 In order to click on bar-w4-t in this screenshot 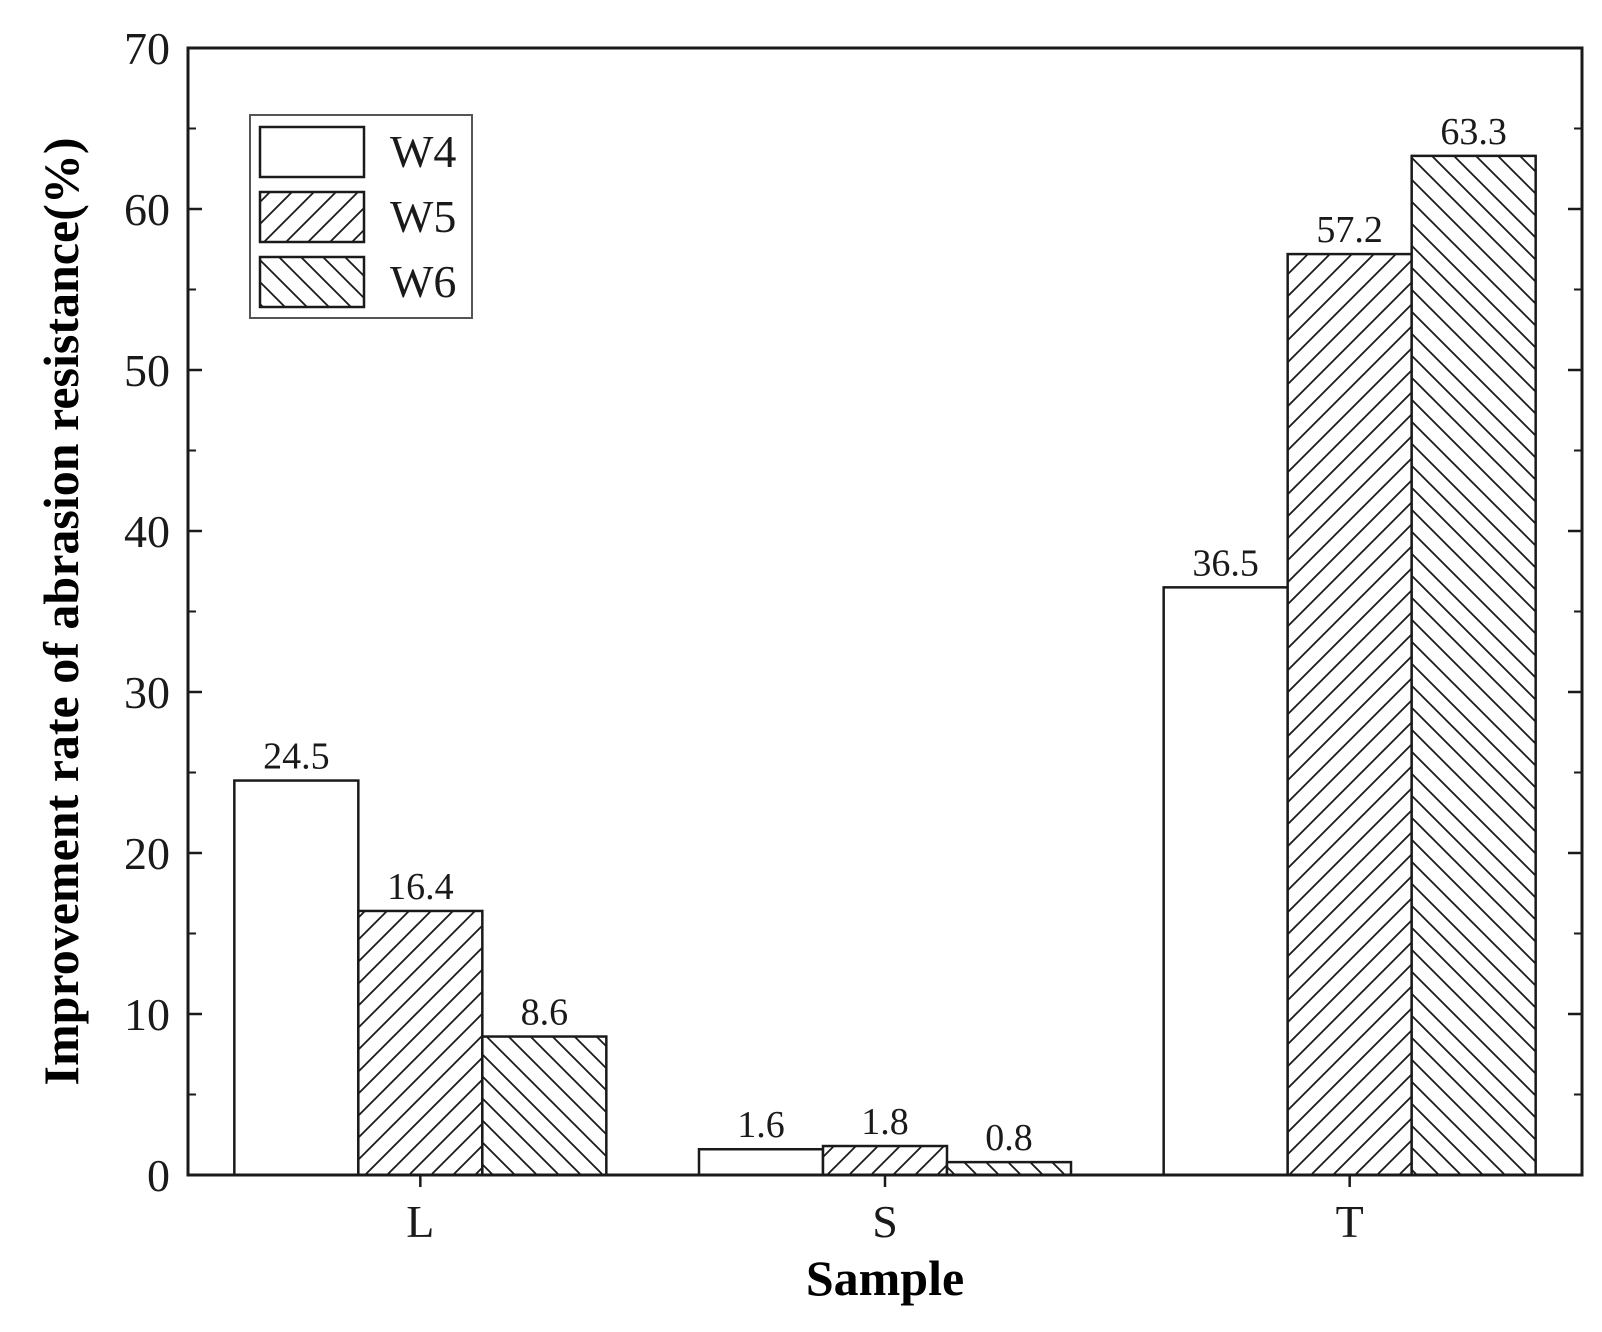, I will do `click(1225, 881)`.